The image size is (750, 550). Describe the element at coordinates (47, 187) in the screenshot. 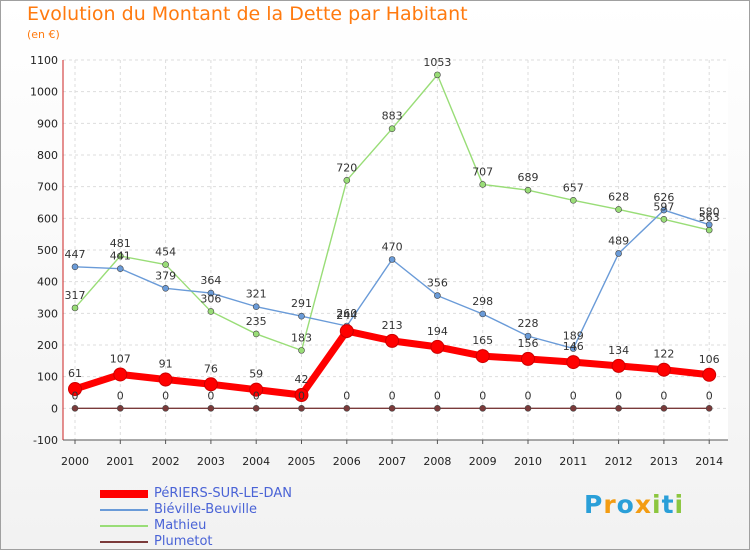

I see `y-tick-label: 700` at that location.